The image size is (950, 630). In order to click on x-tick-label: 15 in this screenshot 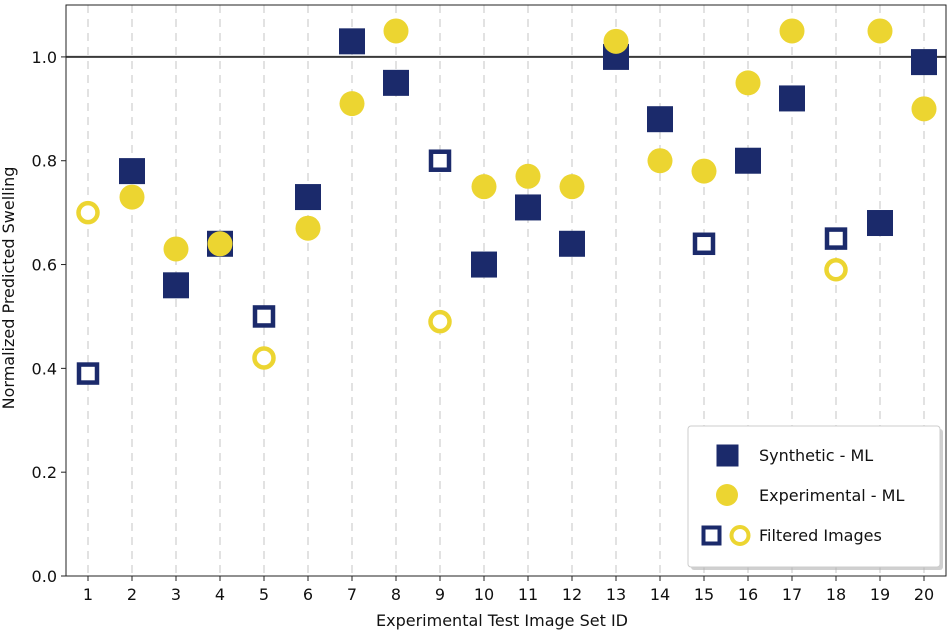, I will do `click(704, 594)`.